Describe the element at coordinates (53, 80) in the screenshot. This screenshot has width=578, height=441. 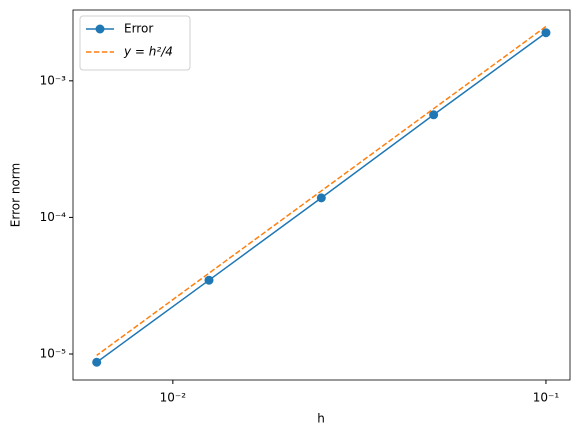
I see `y-tick-label: 10⁻³` at that location.